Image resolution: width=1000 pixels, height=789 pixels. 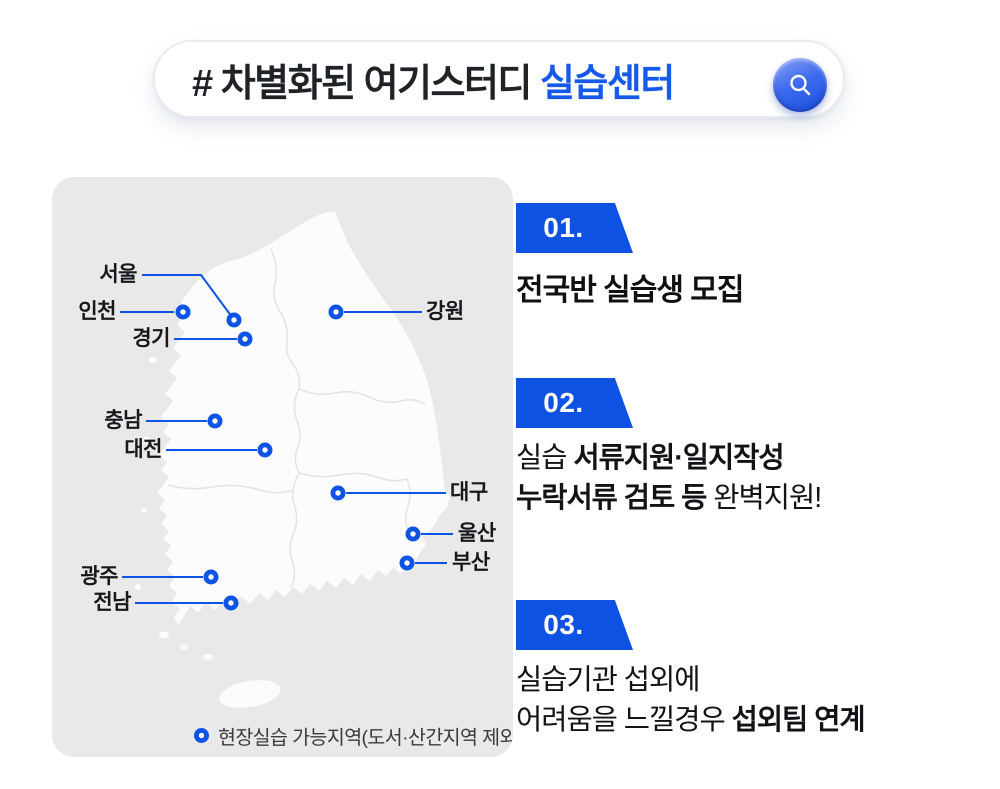 What do you see at coordinates (265, 450) in the screenshot?
I see `marker-daejeon` at bounding box center [265, 450].